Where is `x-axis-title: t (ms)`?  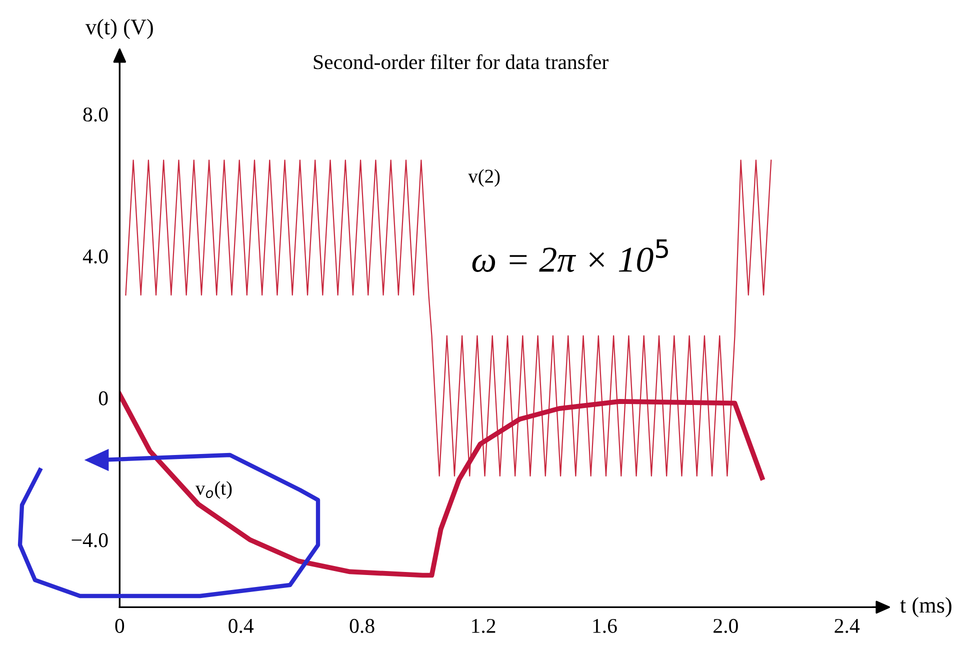 x-axis-title: t (ms) is located at coordinates (926, 607).